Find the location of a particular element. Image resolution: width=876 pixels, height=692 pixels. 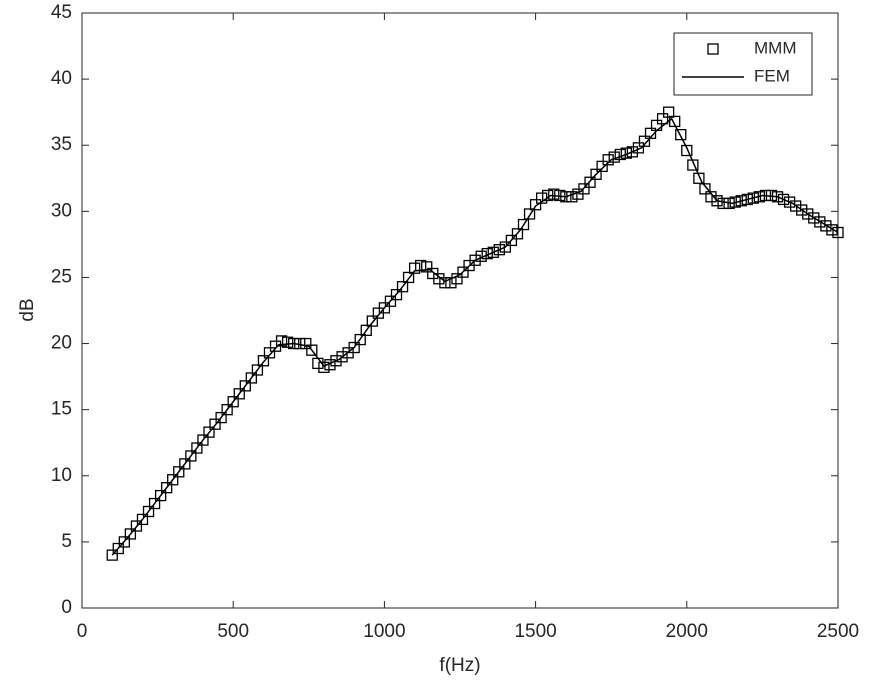

x-axis-label: f(Hz) is located at coordinates (459, 665).